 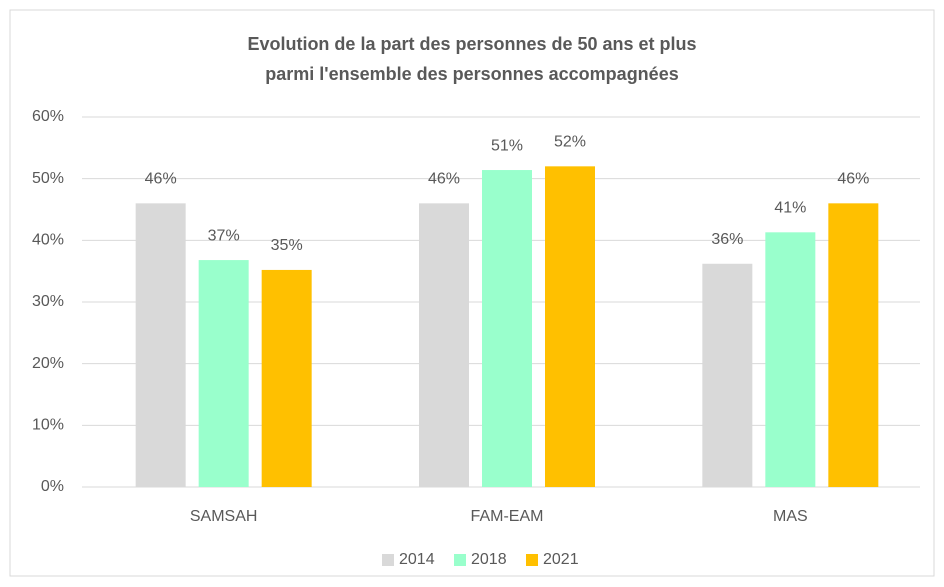 I want to click on x-tick-label: MAS, so click(x=790, y=516).